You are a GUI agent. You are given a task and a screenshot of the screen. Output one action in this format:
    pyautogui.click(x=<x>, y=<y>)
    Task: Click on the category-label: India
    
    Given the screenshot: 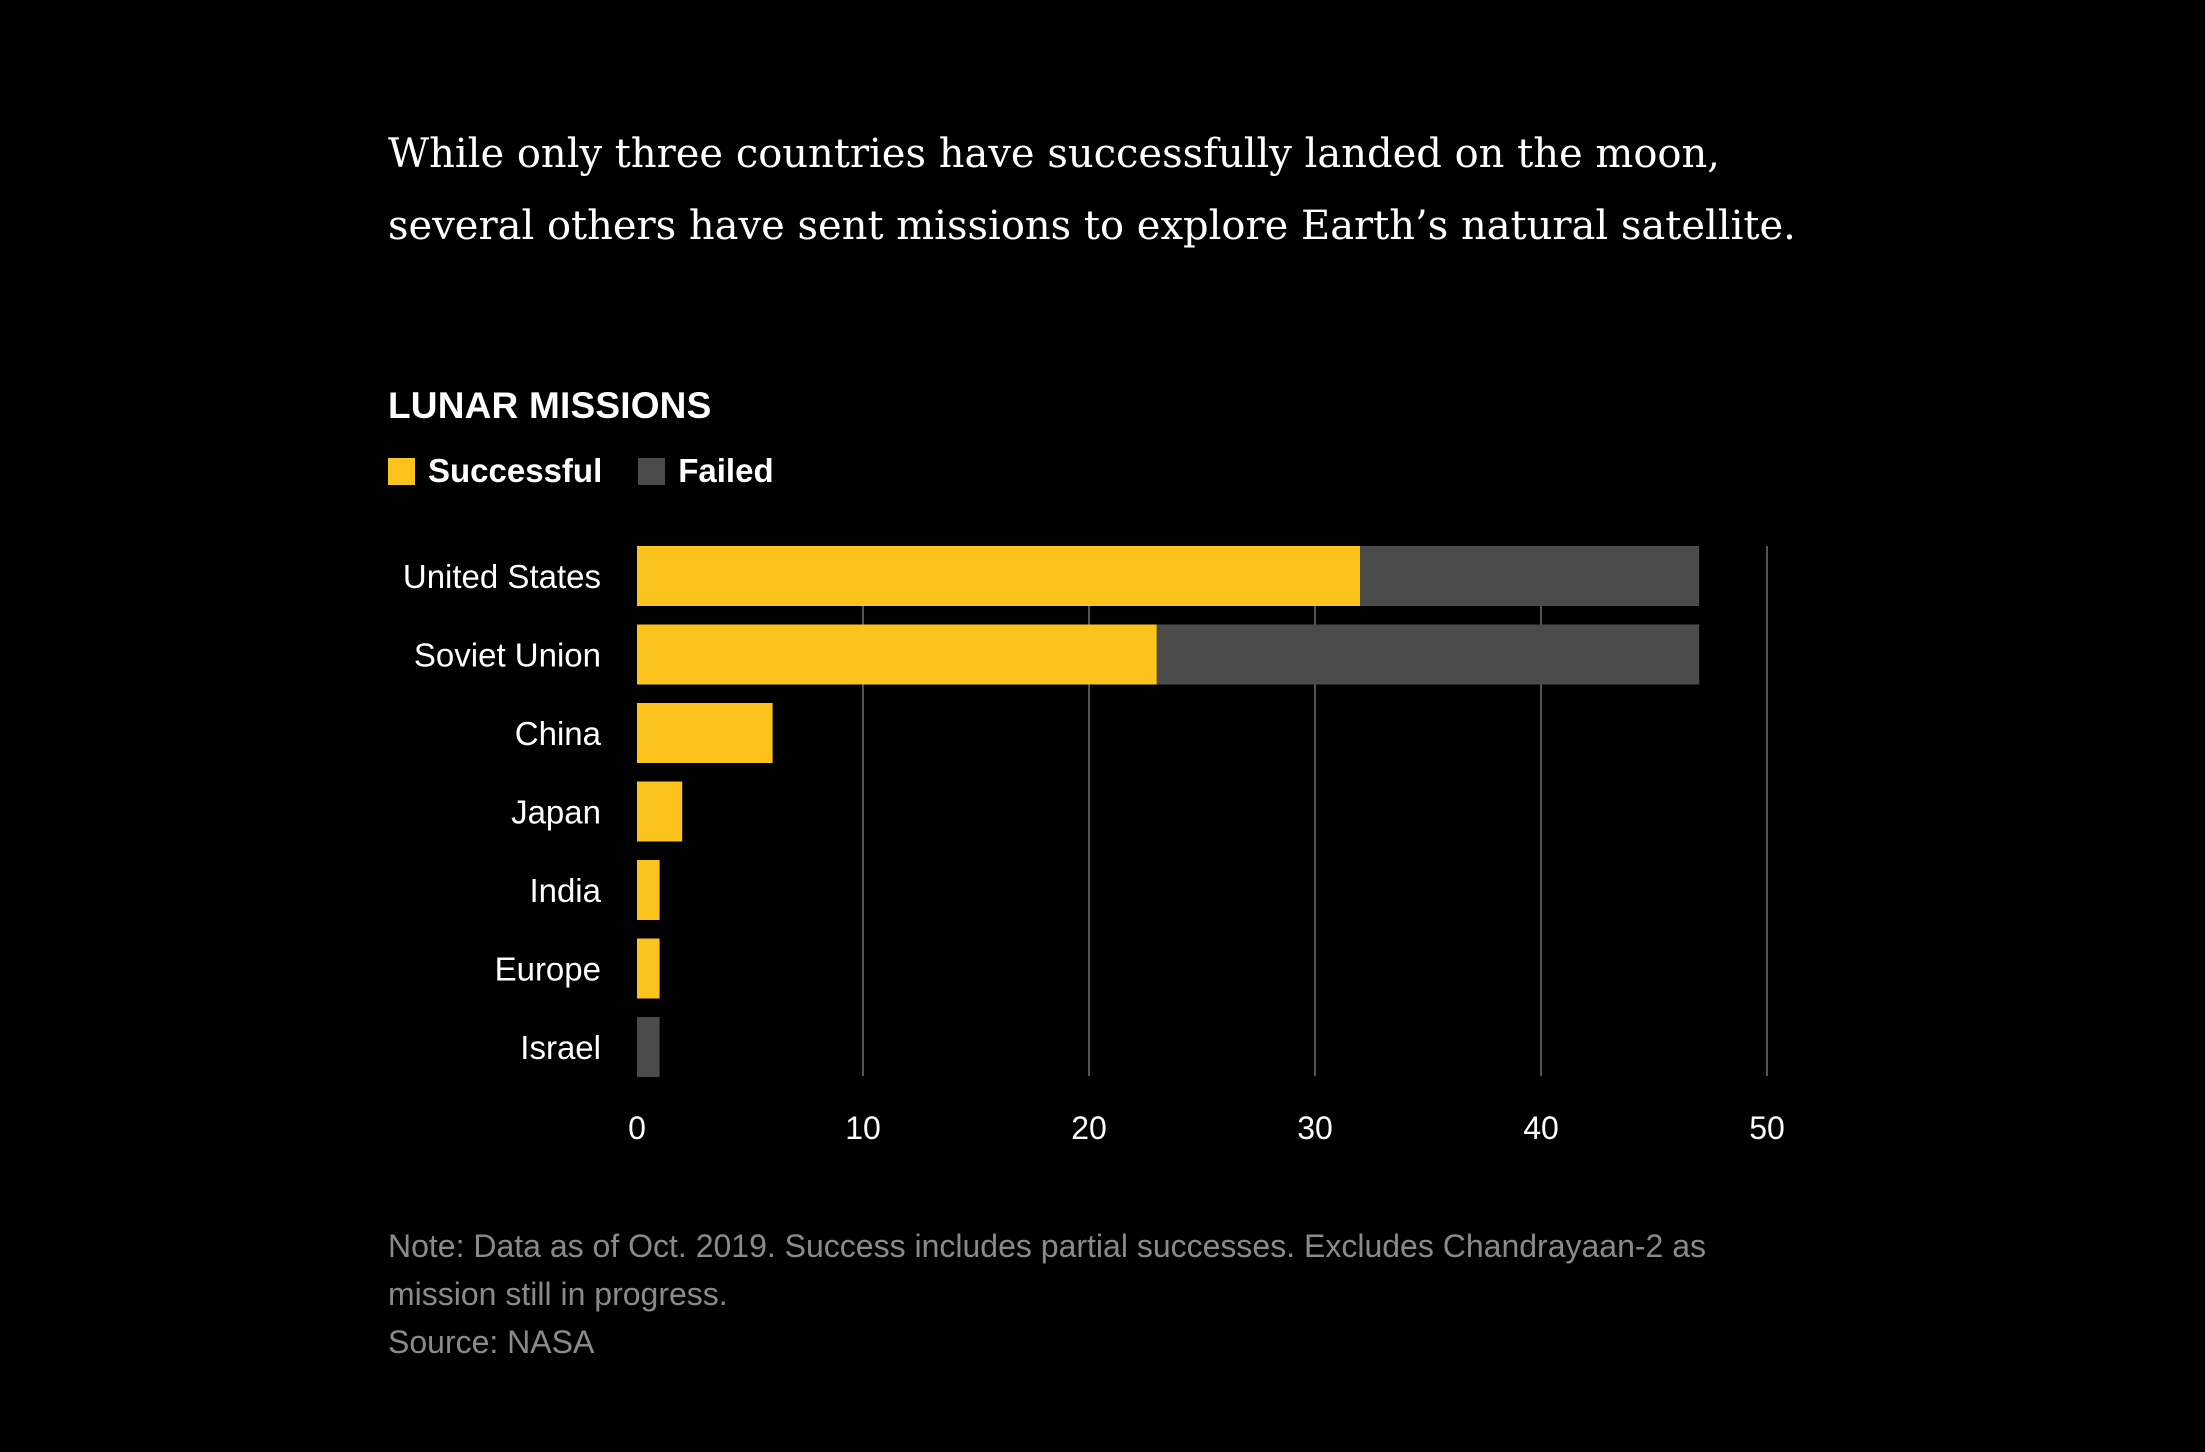 What is the action you would take?
    pyautogui.click(x=565, y=890)
    